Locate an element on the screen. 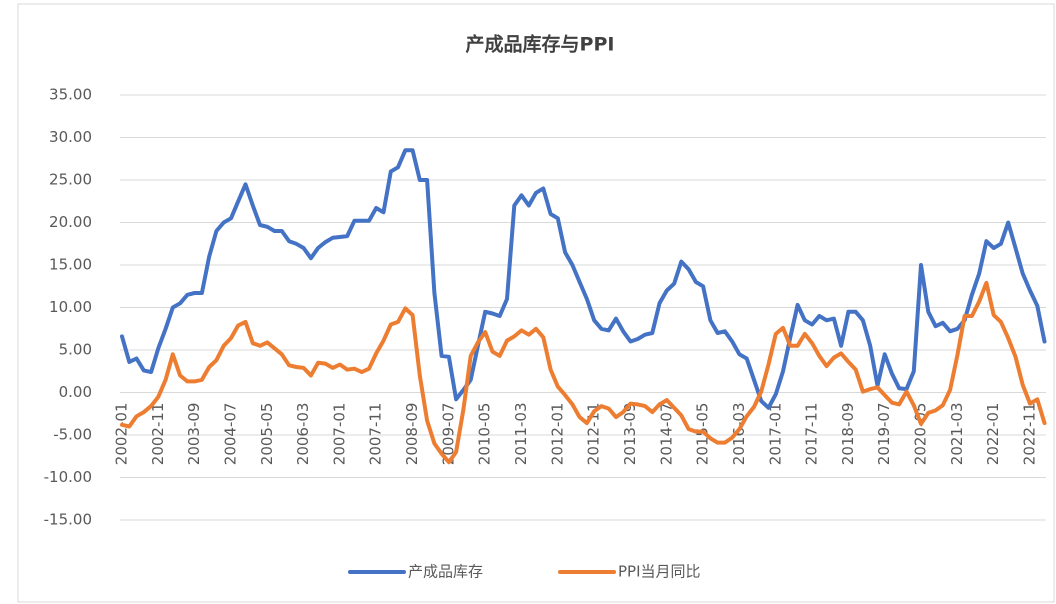  x-tick-label: 2005-05 is located at coordinates (267, 434).